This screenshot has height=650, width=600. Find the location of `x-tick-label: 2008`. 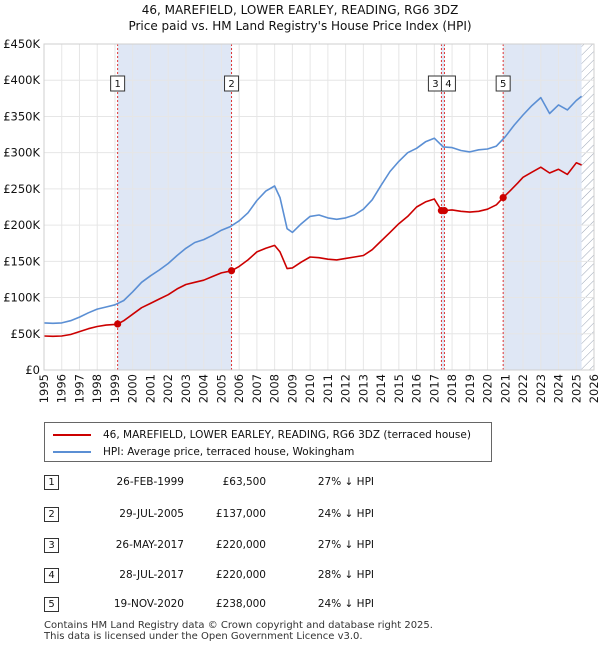

x-tick-label: 2008 is located at coordinates (275, 388).